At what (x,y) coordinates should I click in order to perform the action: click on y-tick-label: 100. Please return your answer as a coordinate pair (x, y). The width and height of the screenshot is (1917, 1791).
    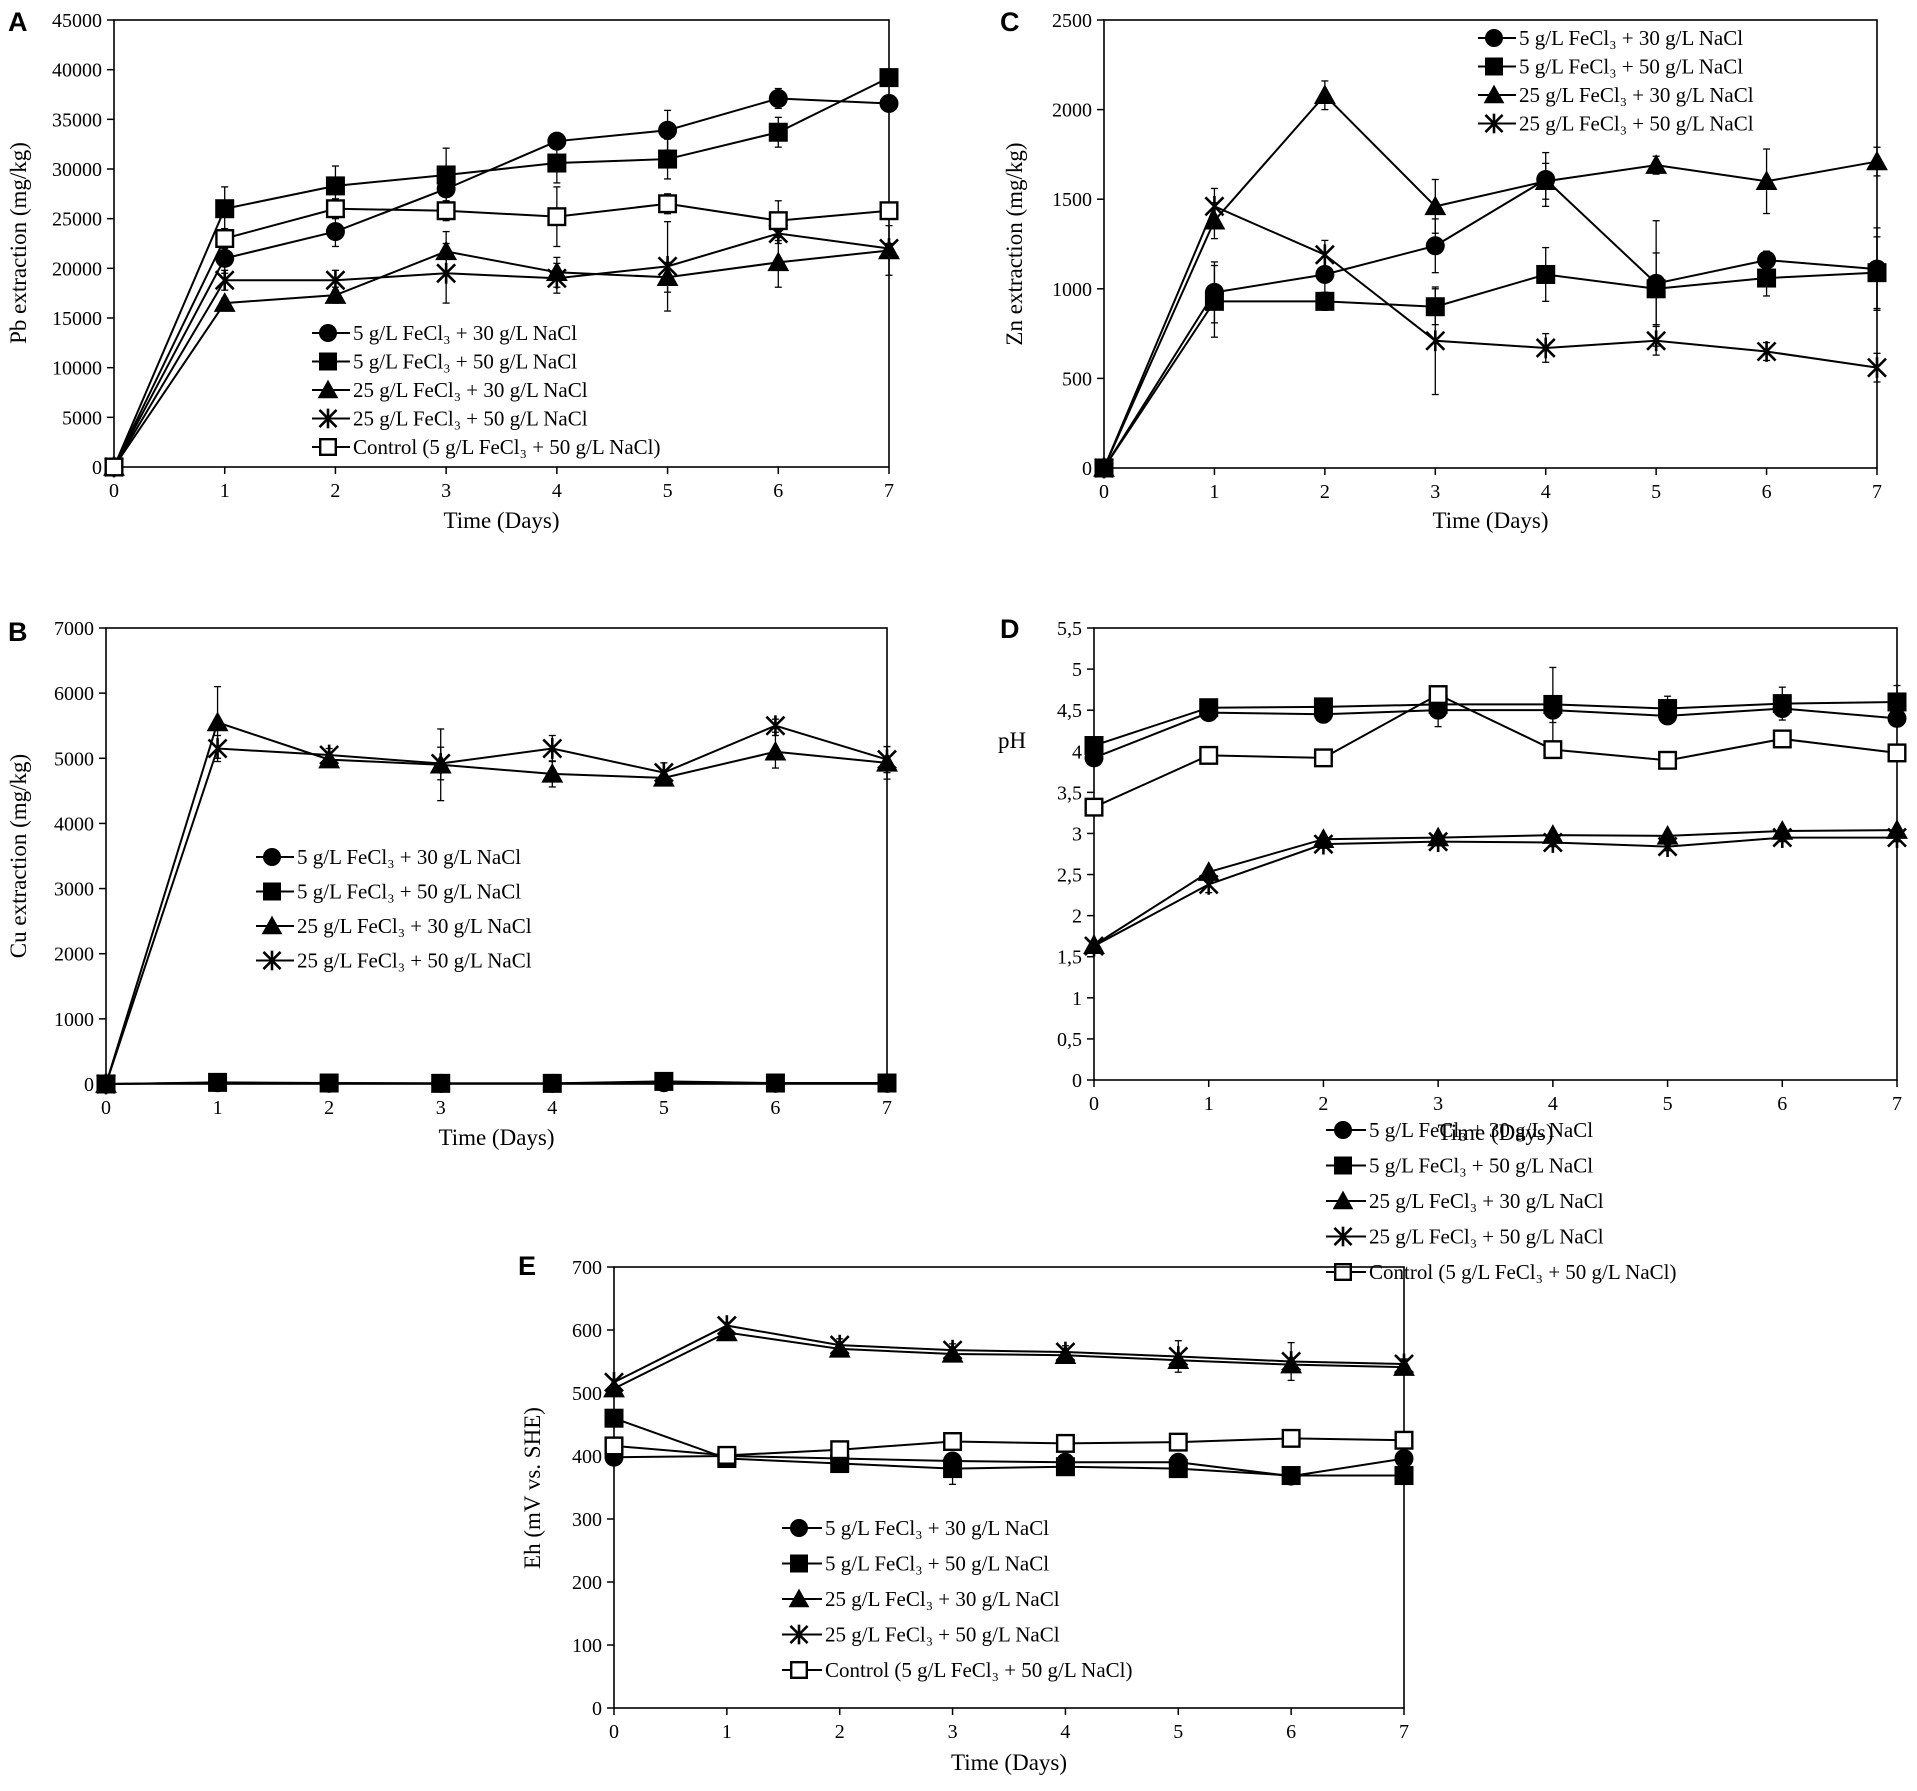
    Looking at the image, I should click on (587, 1646).